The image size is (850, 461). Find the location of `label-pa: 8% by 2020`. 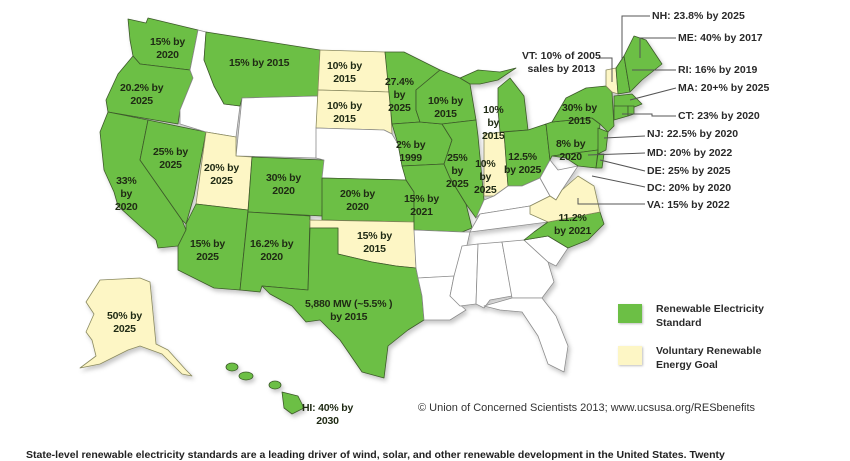

label-pa: 8% by 2020 is located at coordinates (571, 150).